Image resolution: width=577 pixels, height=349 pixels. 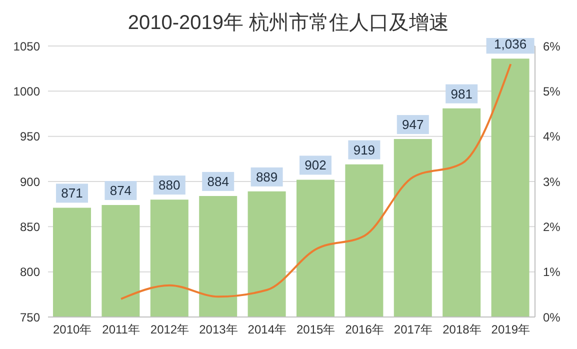 I want to click on data-label: 871, so click(x=72, y=193).